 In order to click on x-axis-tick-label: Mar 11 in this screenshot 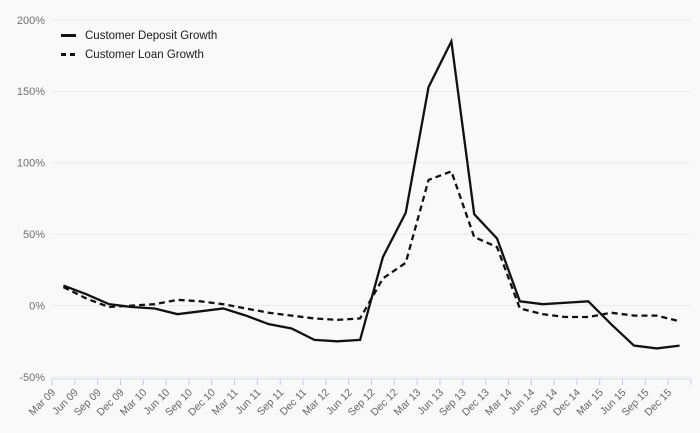, I will do `click(225, 402)`.